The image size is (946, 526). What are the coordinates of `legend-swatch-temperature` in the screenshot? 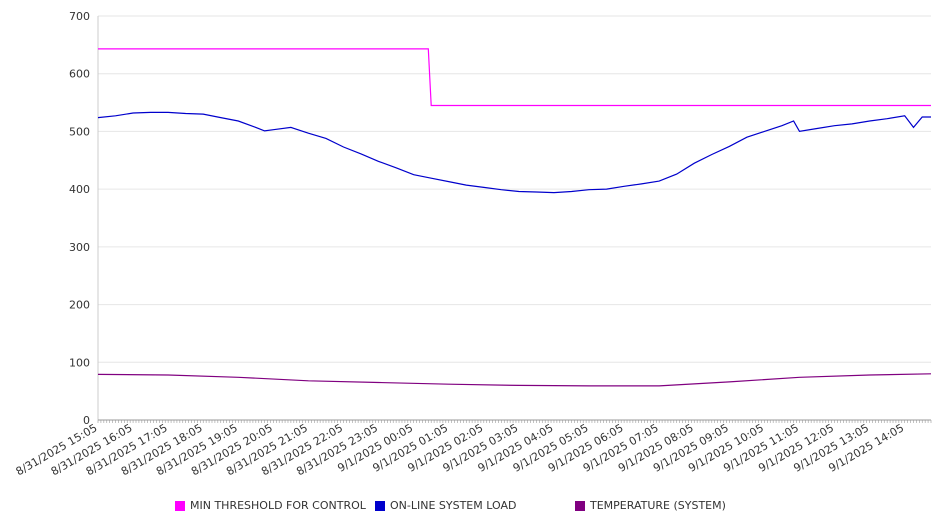 It's located at (580, 505).